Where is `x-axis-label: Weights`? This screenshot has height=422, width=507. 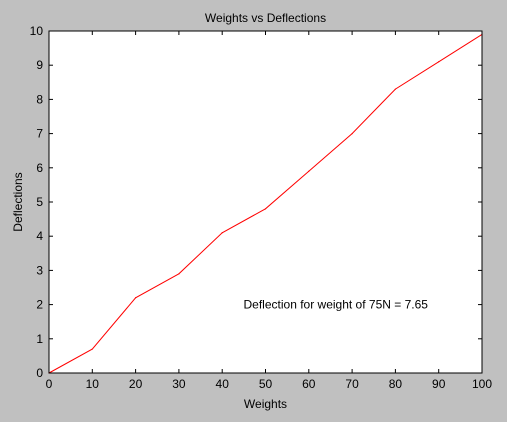 x-axis-label: Weights is located at coordinates (265, 404).